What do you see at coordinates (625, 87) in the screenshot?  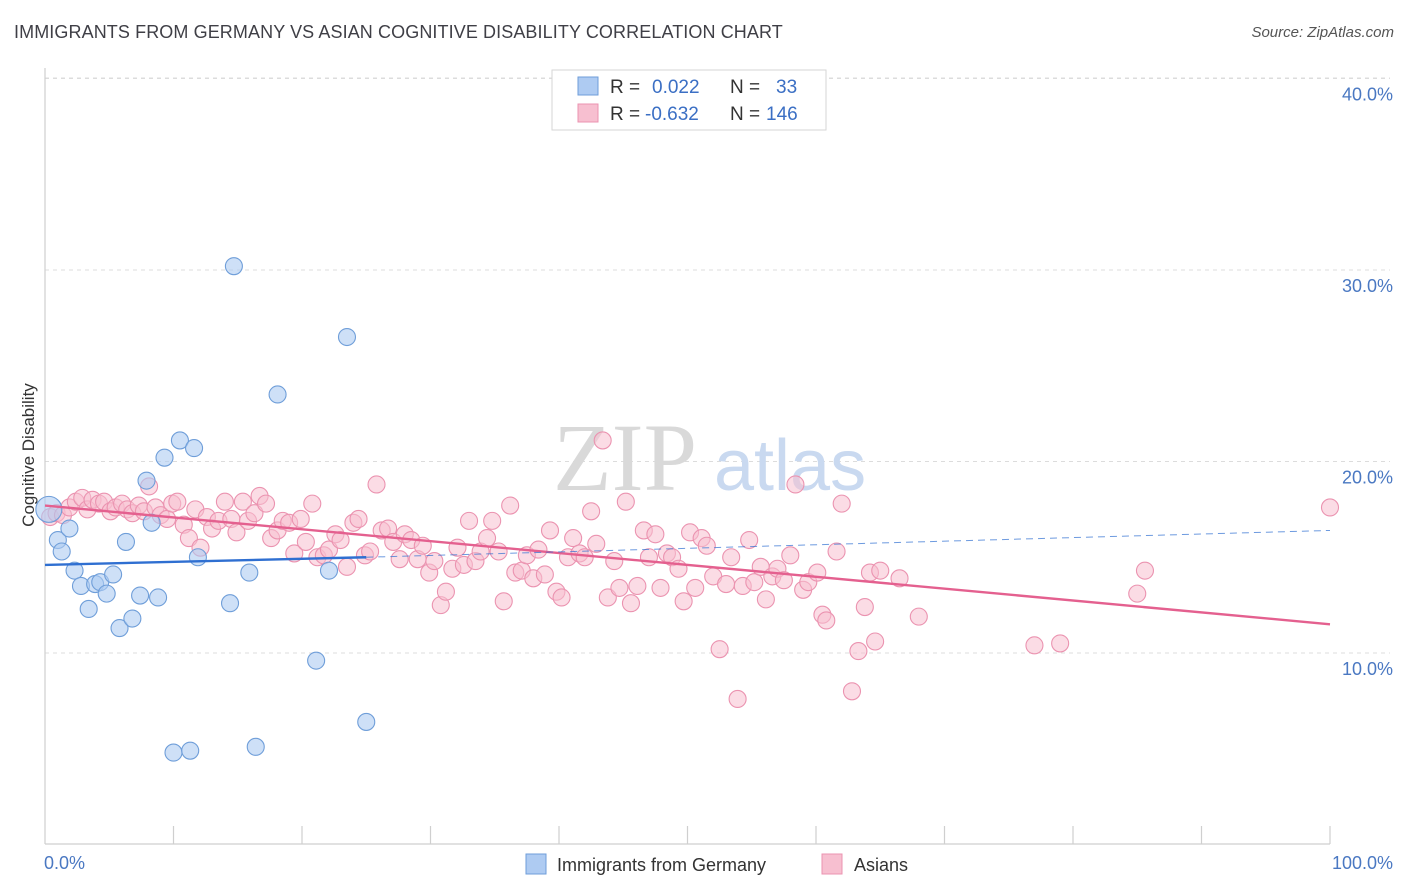 I see `legend-r-label-germany: R =` at bounding box center [625, 87].